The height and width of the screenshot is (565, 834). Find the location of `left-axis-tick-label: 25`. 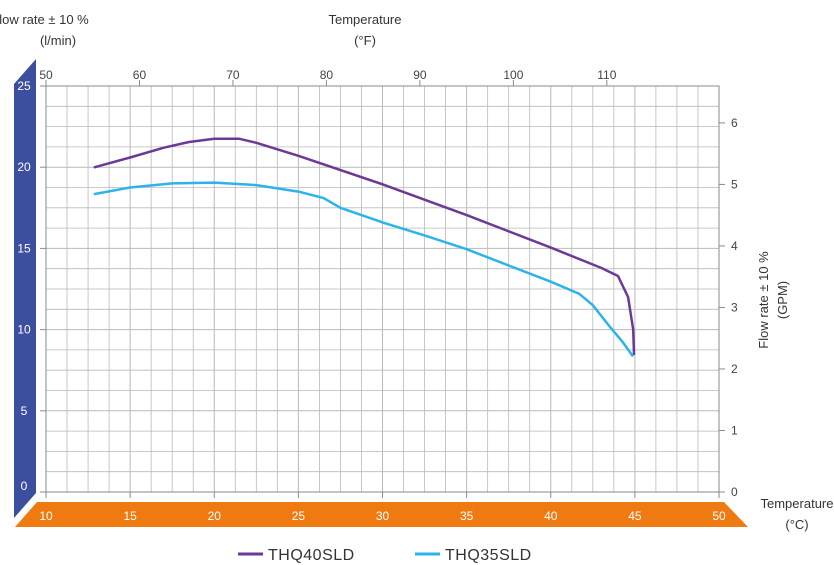

left-axis-tick-label: 25 is located at coordinates (24, 86).